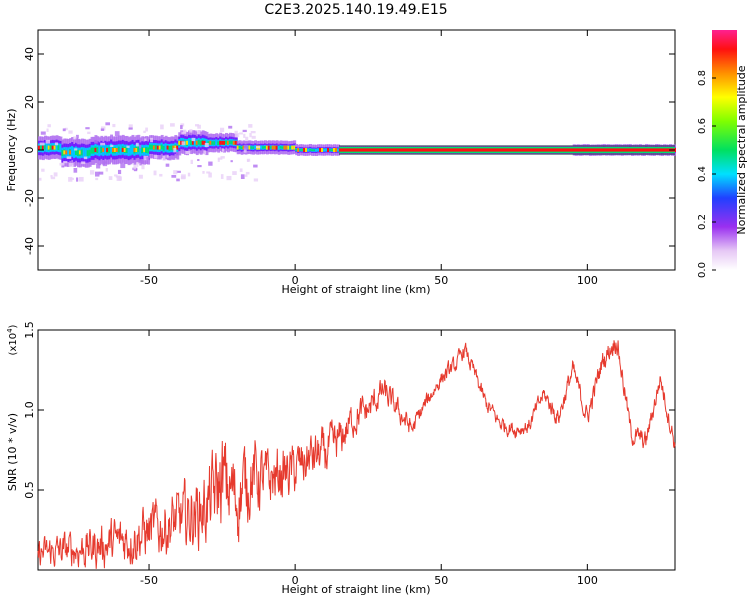  What do you see at coordinates (149, 280) in the screenshot?
I see `top-x-tick-label: -50` at bounding box center [149, 280].